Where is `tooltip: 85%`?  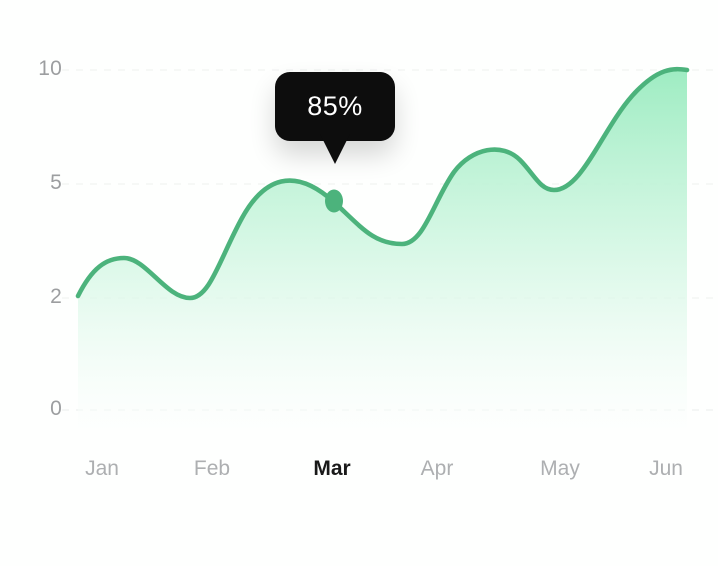 tooltip: 85% is located at coordinates (335, 106).